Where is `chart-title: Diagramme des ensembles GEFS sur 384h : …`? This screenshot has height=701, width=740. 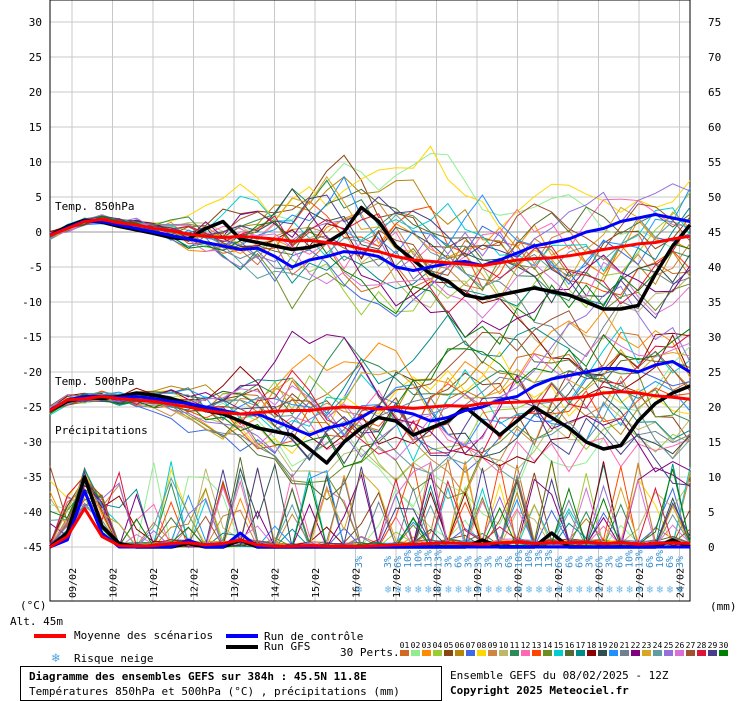
chart-title: Diagramme des ensembles GEFS sur 384h : … is located at coordinates (198, 676).